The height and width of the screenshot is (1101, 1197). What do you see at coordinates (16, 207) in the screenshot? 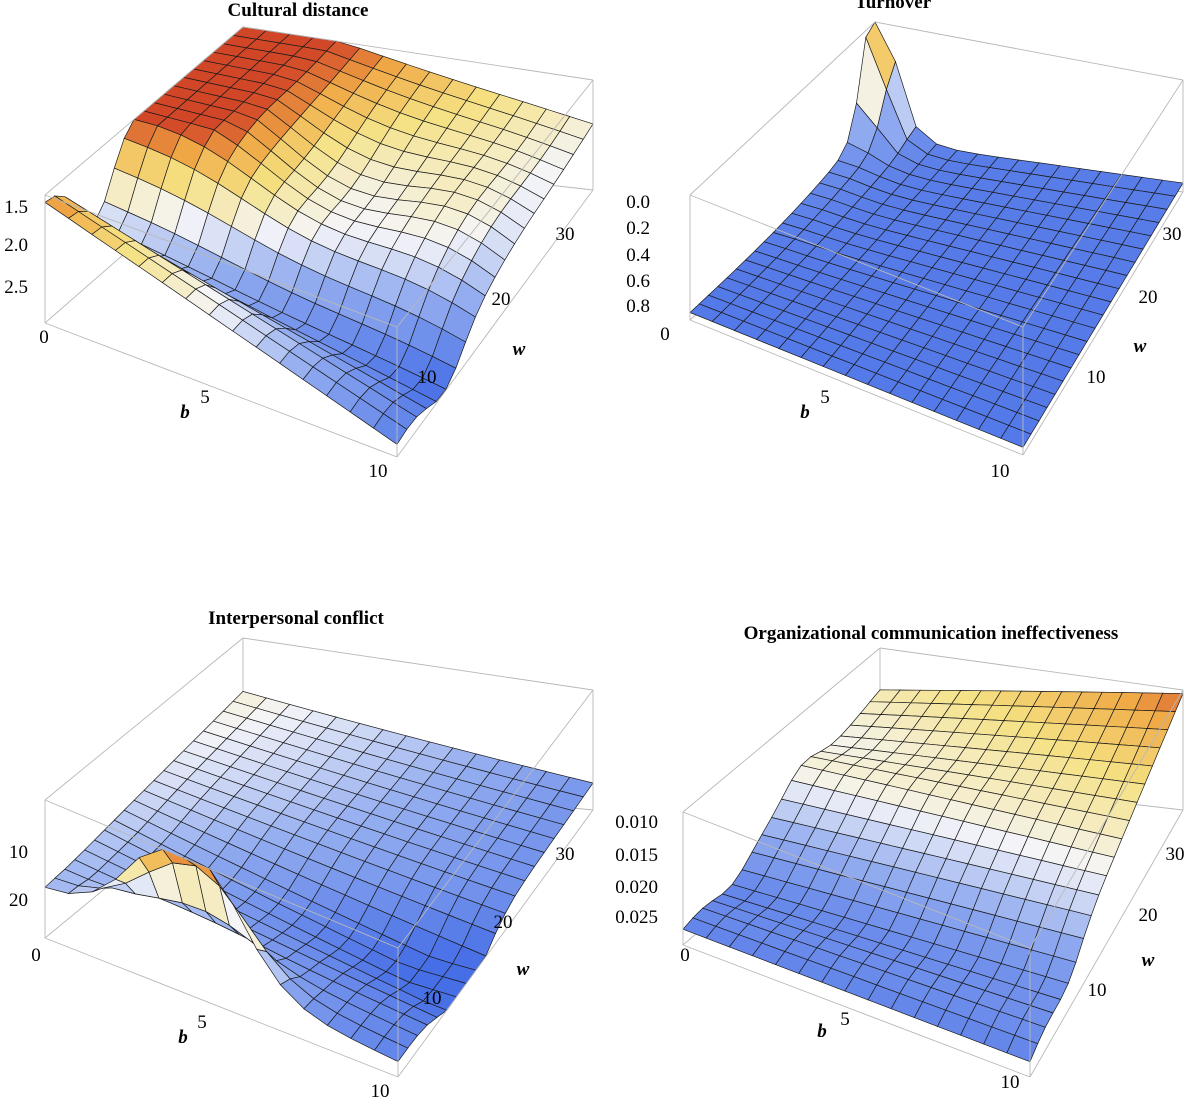
I see `cultural-distance-z-tick: 1.5` at bounding box center [16, 207].